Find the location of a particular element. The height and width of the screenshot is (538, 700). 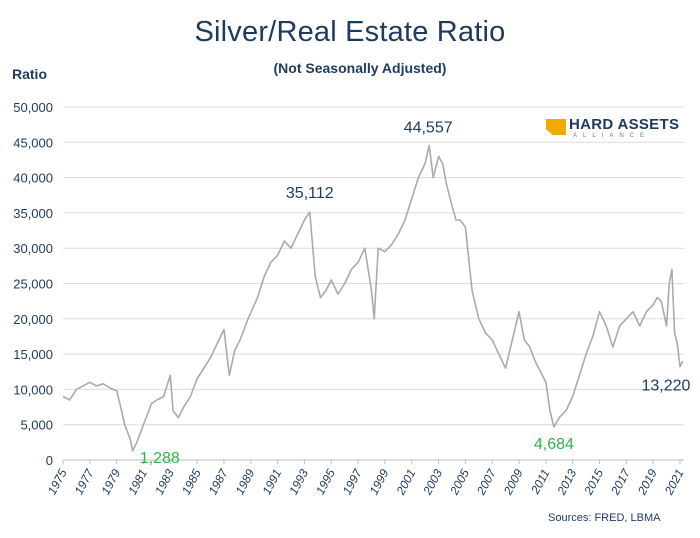

x-tick-label: 1991 is located at coordinates (271, 482).